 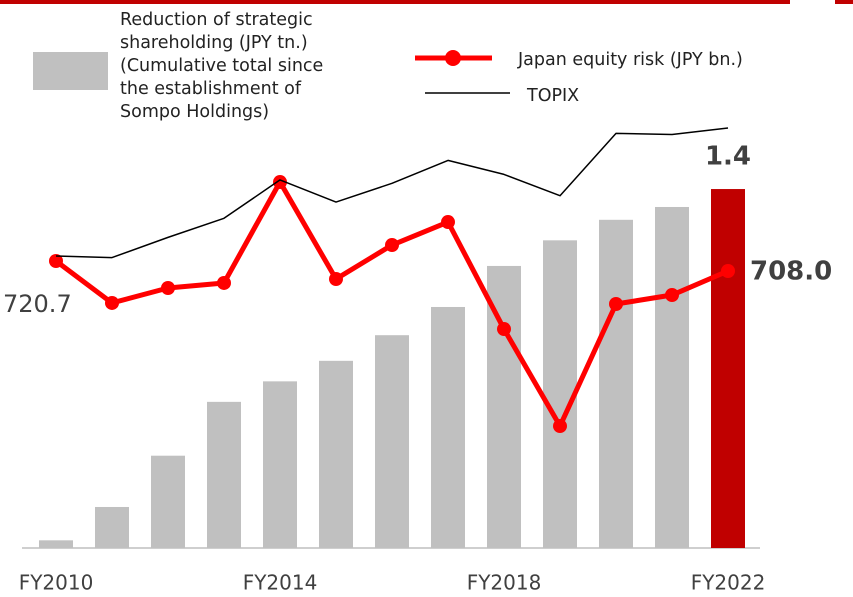 I want to click on x-tick-label: FY2022, so click(x=728, y=583).